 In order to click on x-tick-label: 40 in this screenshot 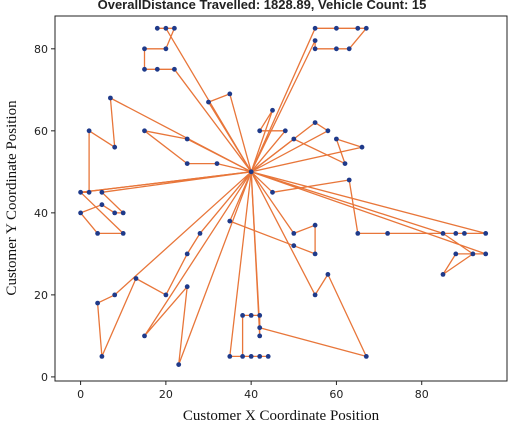, I will do `click(251, 394)`.